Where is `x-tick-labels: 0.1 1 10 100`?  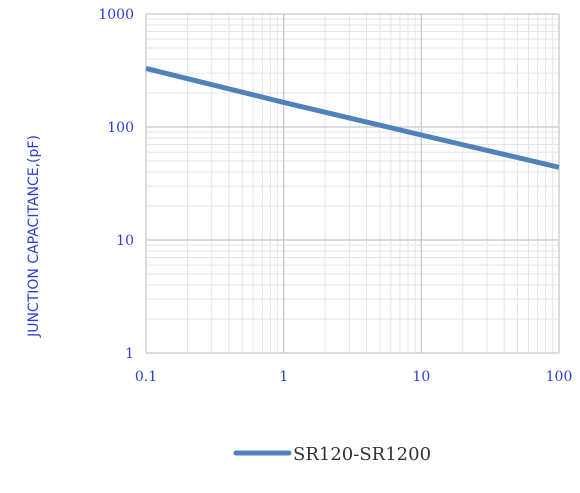
x-tick-labels: 0.1 1 10 100 is located at coordinates (354, 377).